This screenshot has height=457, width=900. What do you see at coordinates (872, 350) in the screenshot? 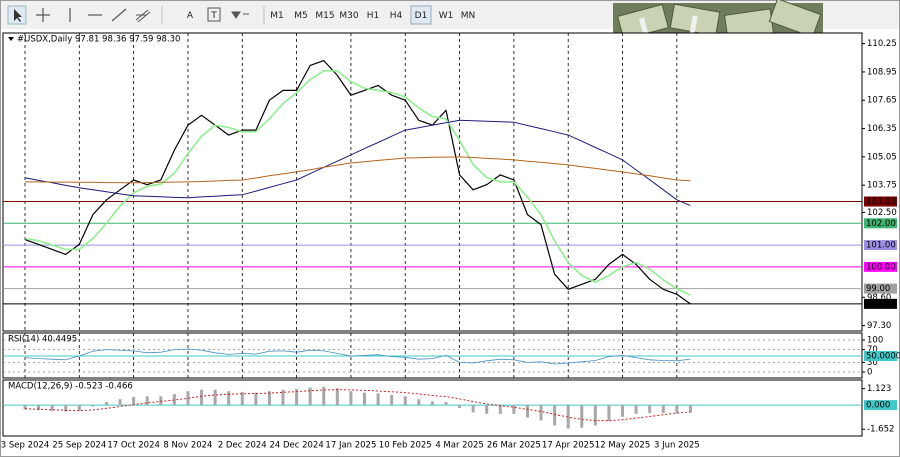
I see `y-tick-label: 70` at bounding box center [872, 350].